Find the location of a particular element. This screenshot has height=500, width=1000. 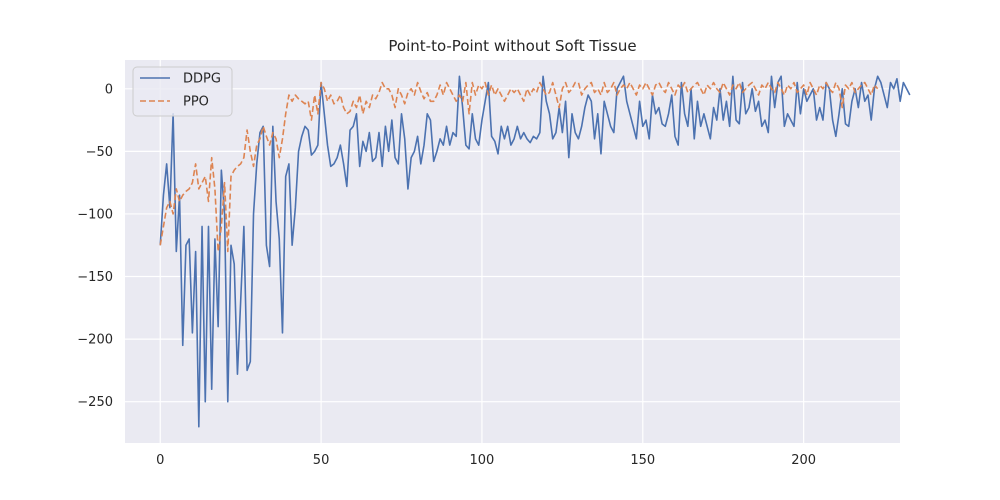

y-tick-label: −200 is located at coordinates (95, 340).